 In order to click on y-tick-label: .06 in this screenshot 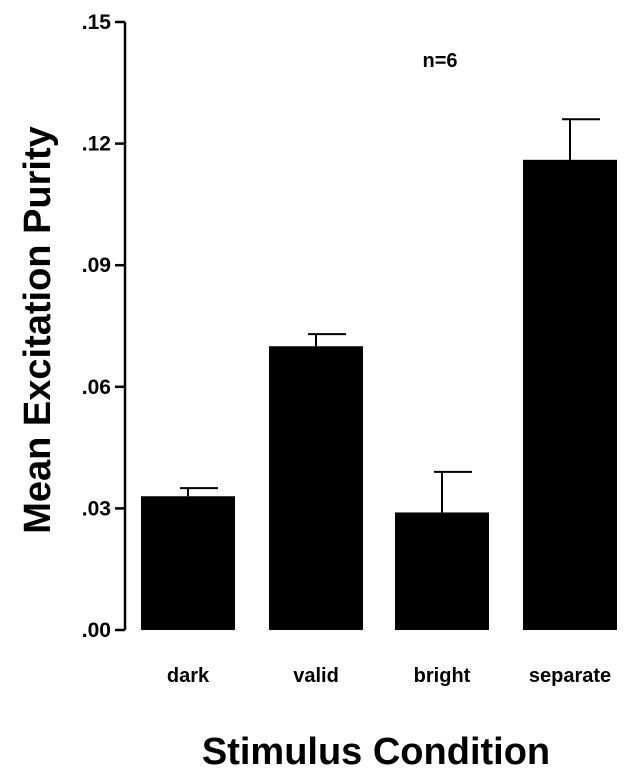, I will do `click(96, 387)`.